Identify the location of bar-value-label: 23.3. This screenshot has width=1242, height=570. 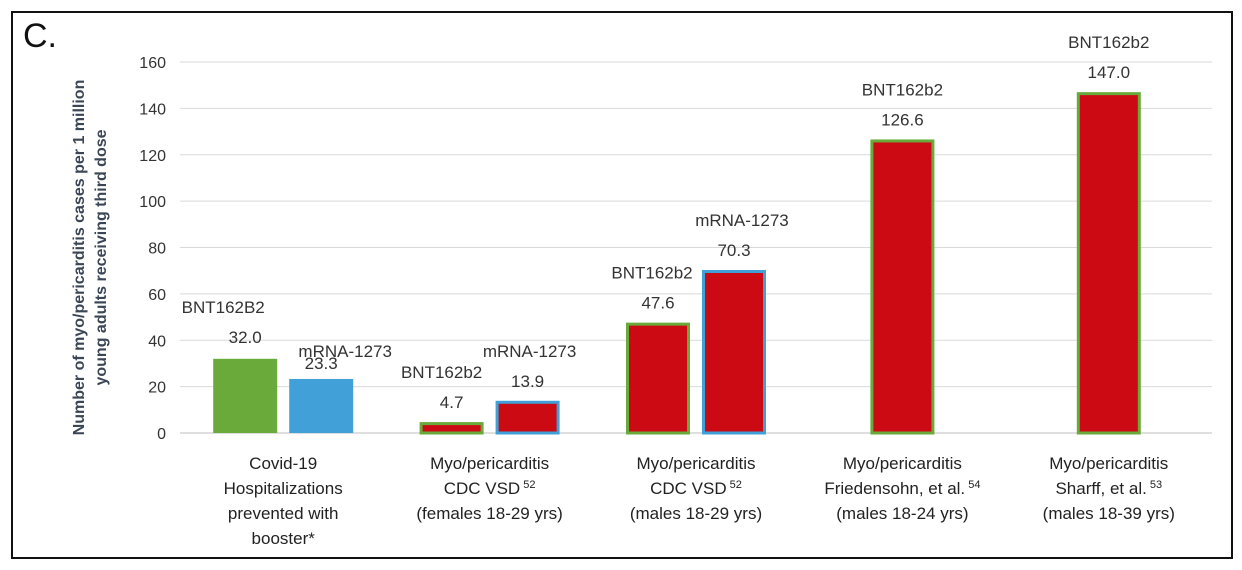
(321, 363).